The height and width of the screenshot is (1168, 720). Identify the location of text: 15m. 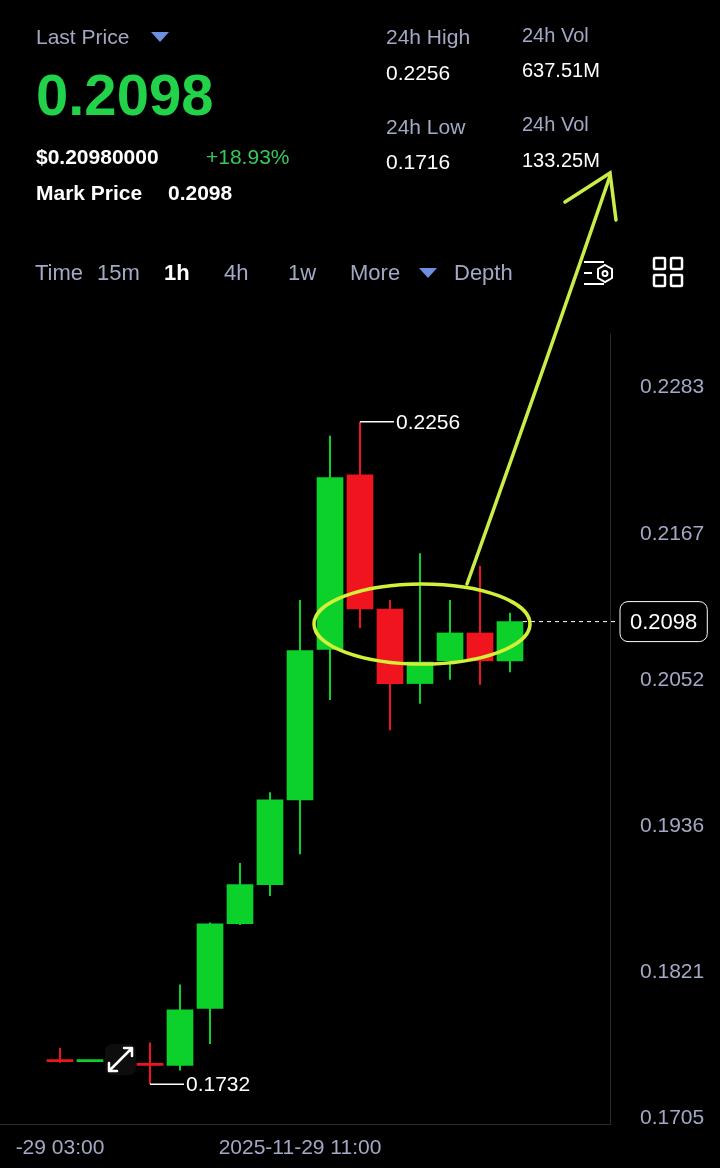
(118, 273).